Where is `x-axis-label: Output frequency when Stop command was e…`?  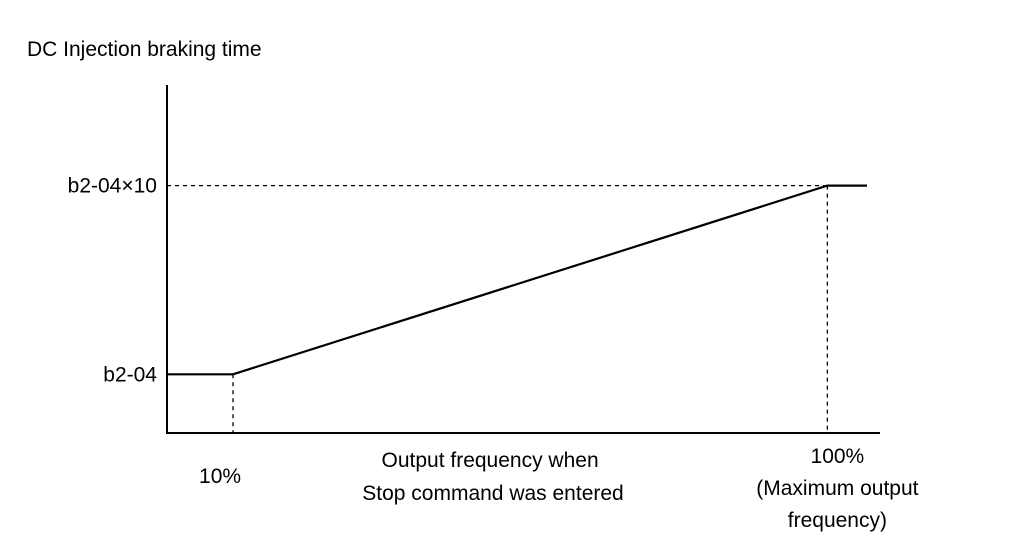 x-axis-label: Output frequency when Stop command was e… is located at coordinates (492, 477).